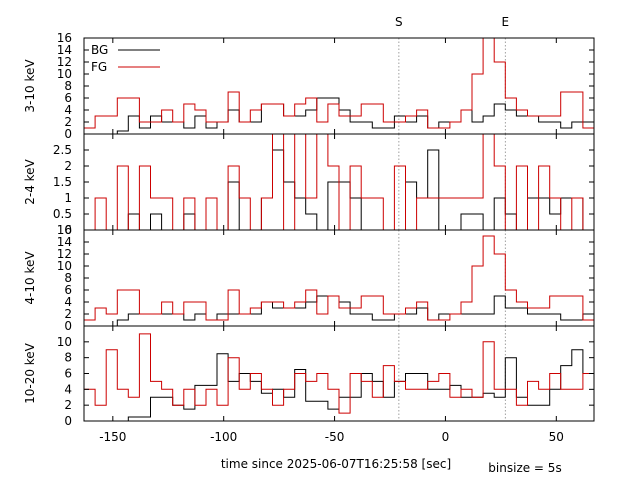 This screenshot has width=640, height=480. What do you see at coordinates (62, 150) in the screenshot?
I see `y-tick-label: 2.5` at bounding box center [62, 150].